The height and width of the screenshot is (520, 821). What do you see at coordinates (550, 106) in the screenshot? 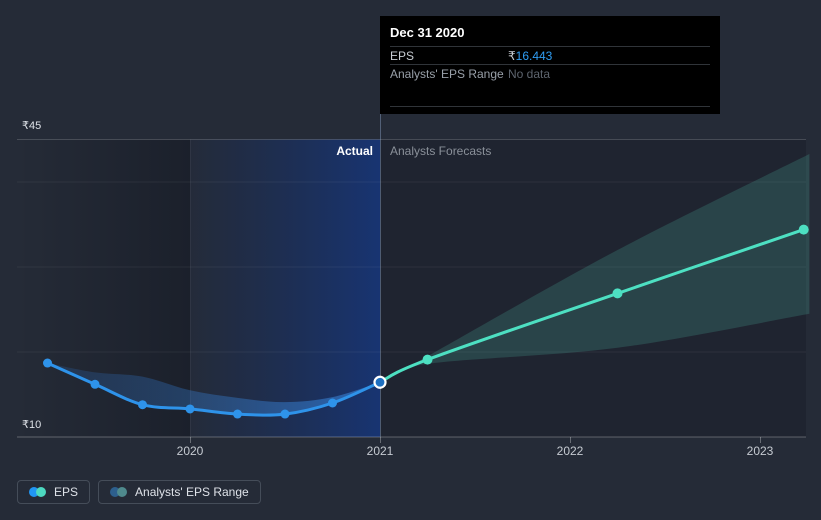
I see `tooltip-bottom-divider` at bounding box center [550, 106].